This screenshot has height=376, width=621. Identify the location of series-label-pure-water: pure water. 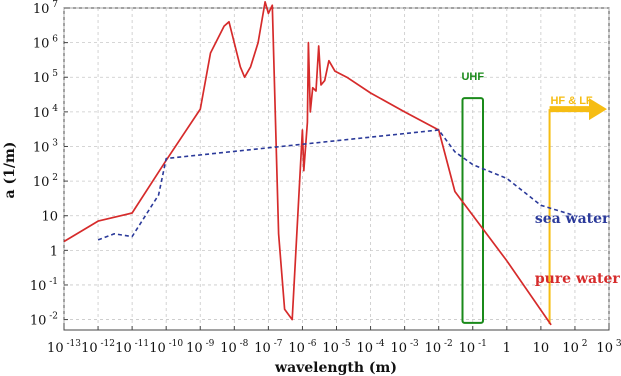
(578, 279).